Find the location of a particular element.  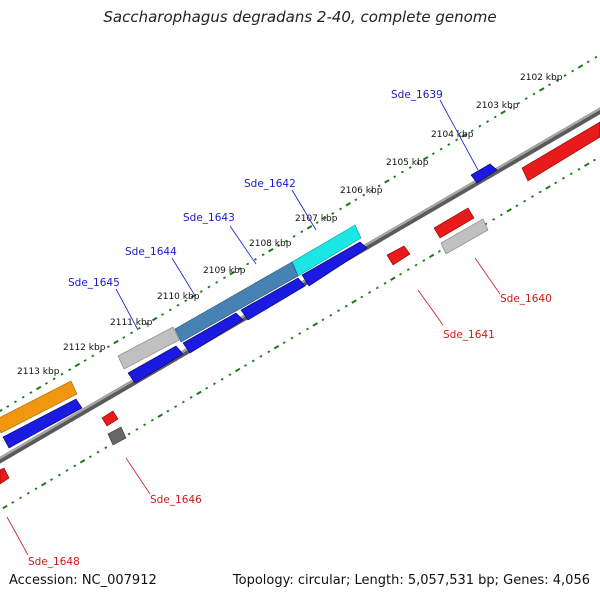

gene-label-sde-1645: Sde_1645 is located at coordinates (94, 283).